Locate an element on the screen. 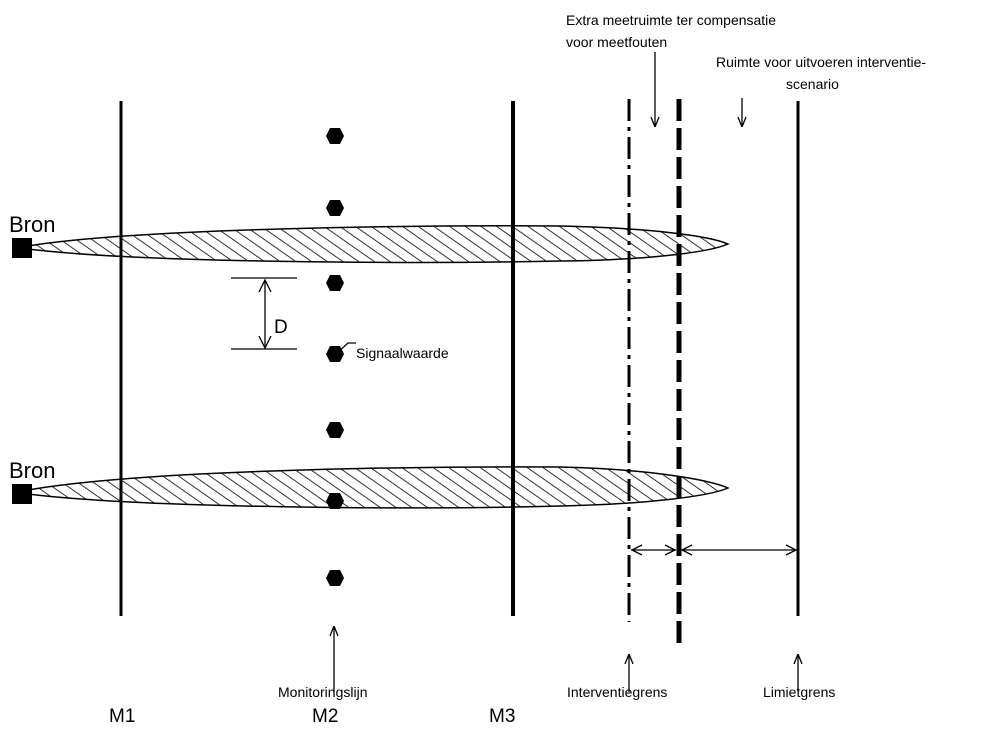 The height and width of the screenshot is (731, 1004). intervention-space-label-line2: scenario is located at coordinates (812, 84).